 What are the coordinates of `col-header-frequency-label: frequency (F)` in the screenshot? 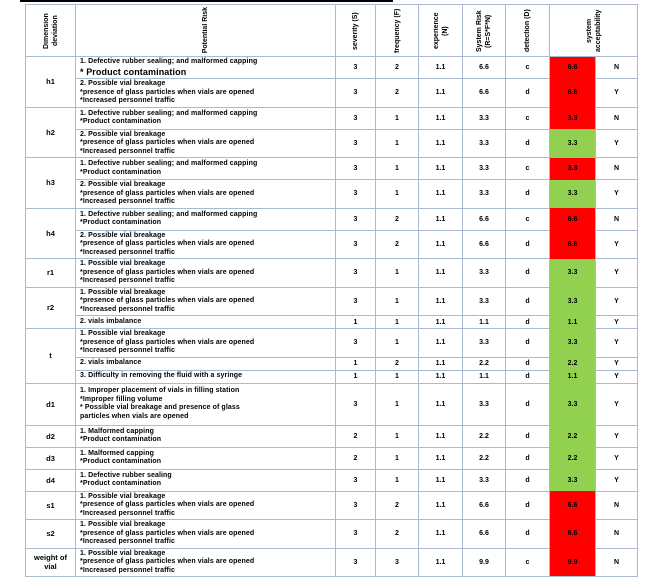 It's located at (397, 30).